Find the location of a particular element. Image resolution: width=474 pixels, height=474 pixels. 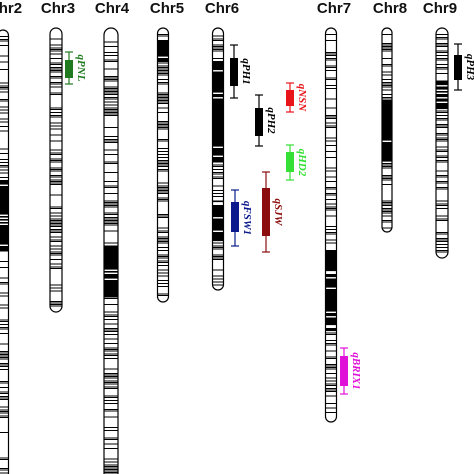

chromosome-fill is located at coordinates (442, 143).